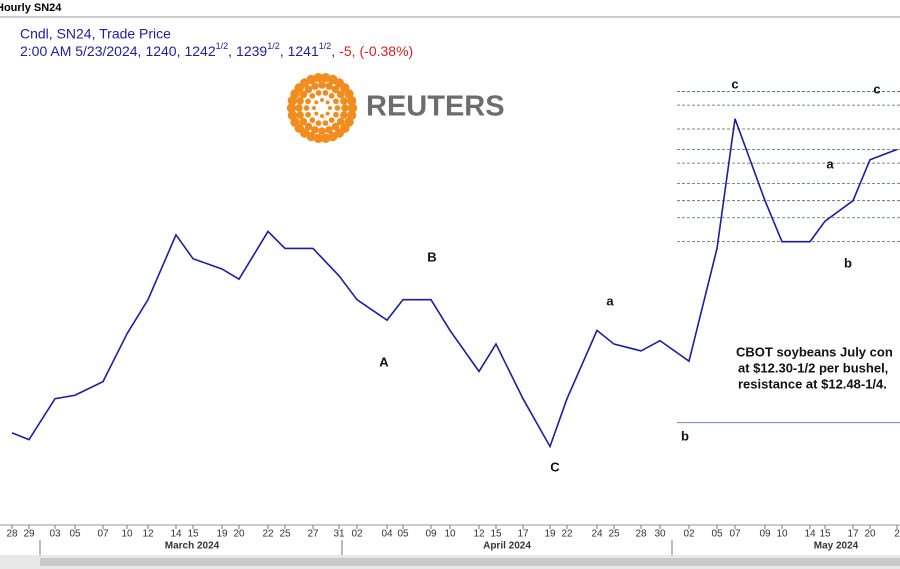  Describe the element at coordinates (523, 534) in the screenshot. I see `x-tick-label: 17` at that location.